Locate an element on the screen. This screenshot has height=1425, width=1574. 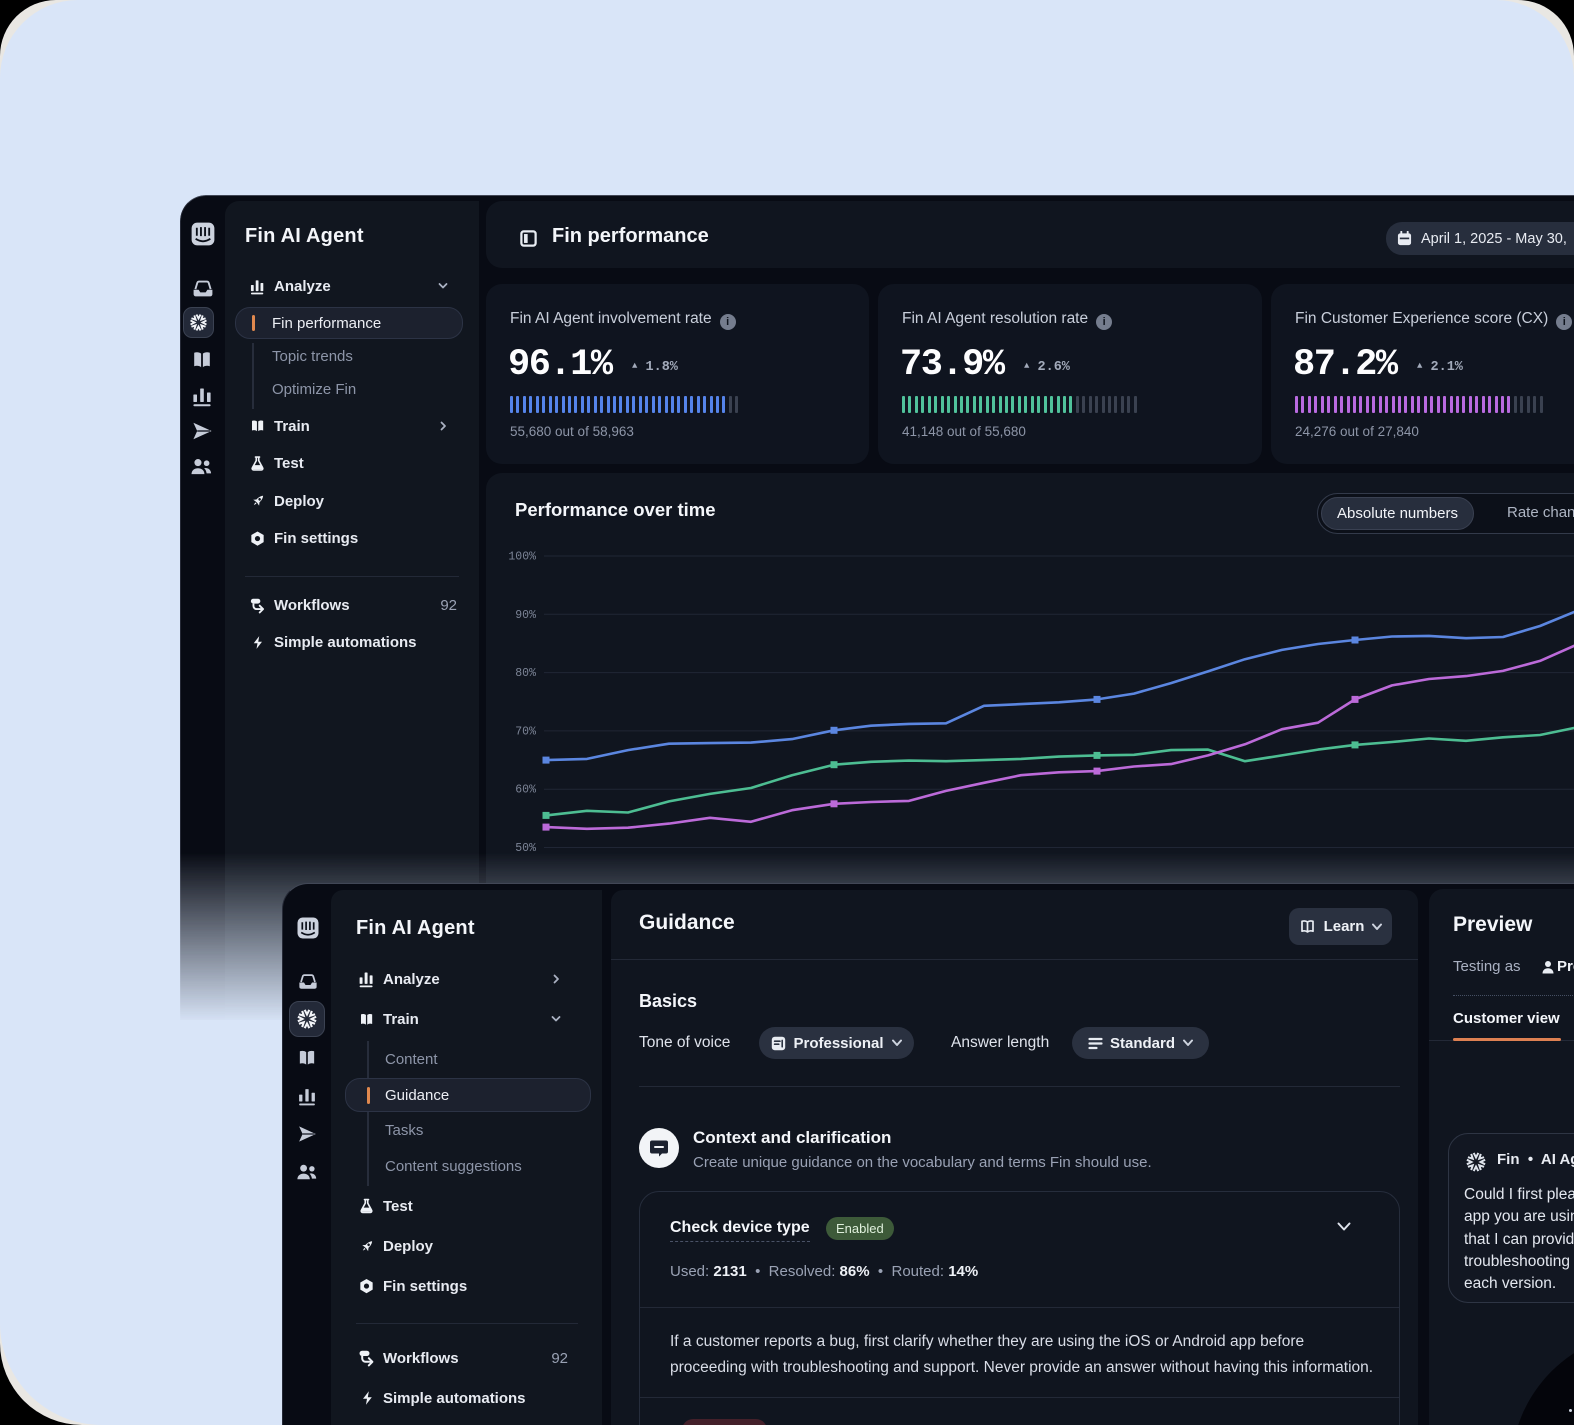
svg-text: 60% is located at coordinates (525, 790).